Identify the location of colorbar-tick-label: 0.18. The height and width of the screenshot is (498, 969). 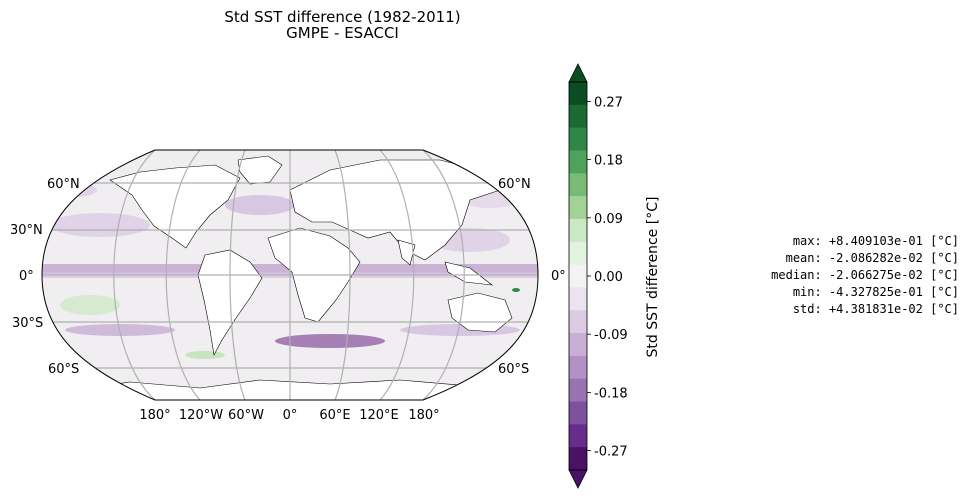
(608, 161).